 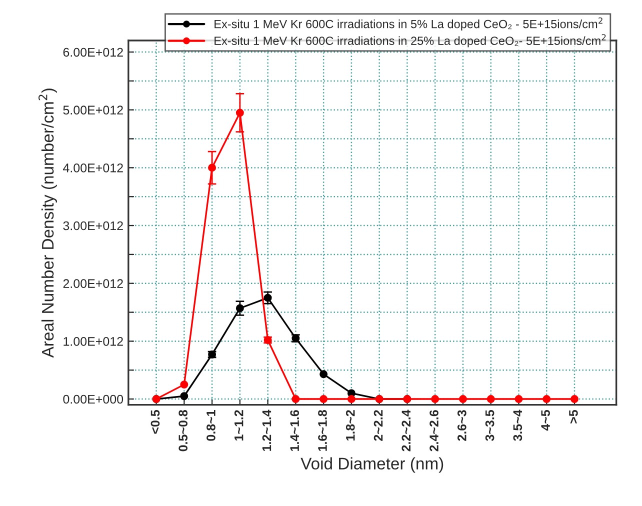 I want to click on y-tick-label: 6.00E+012, so click(x=93, y=52).